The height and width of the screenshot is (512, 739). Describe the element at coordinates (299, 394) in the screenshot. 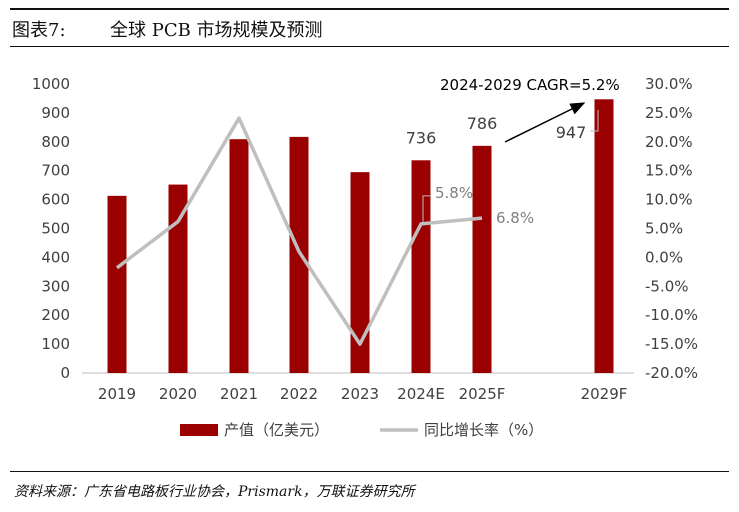

I see `x-tick-label: 2022` at that location.